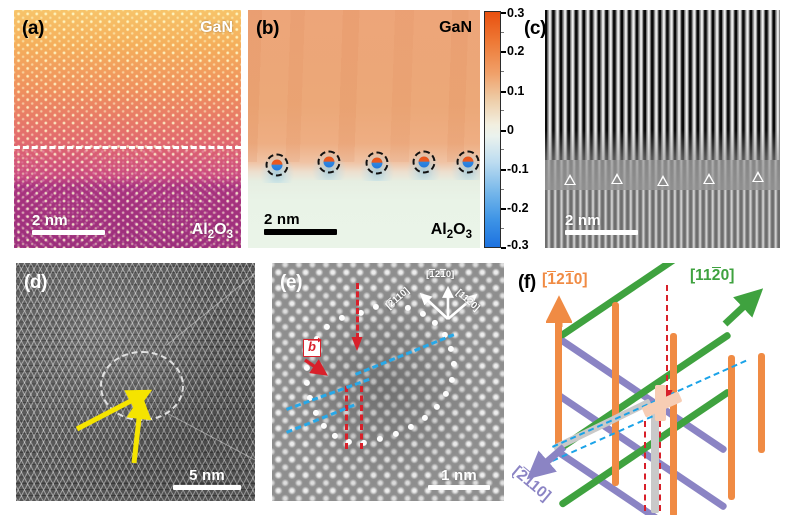 This screenshot has width=794, height=520. What do you see at coordinates (601, 232) in the screenshot?
I see `panel-c-scalebar-line` at bounding box center [601, 232].